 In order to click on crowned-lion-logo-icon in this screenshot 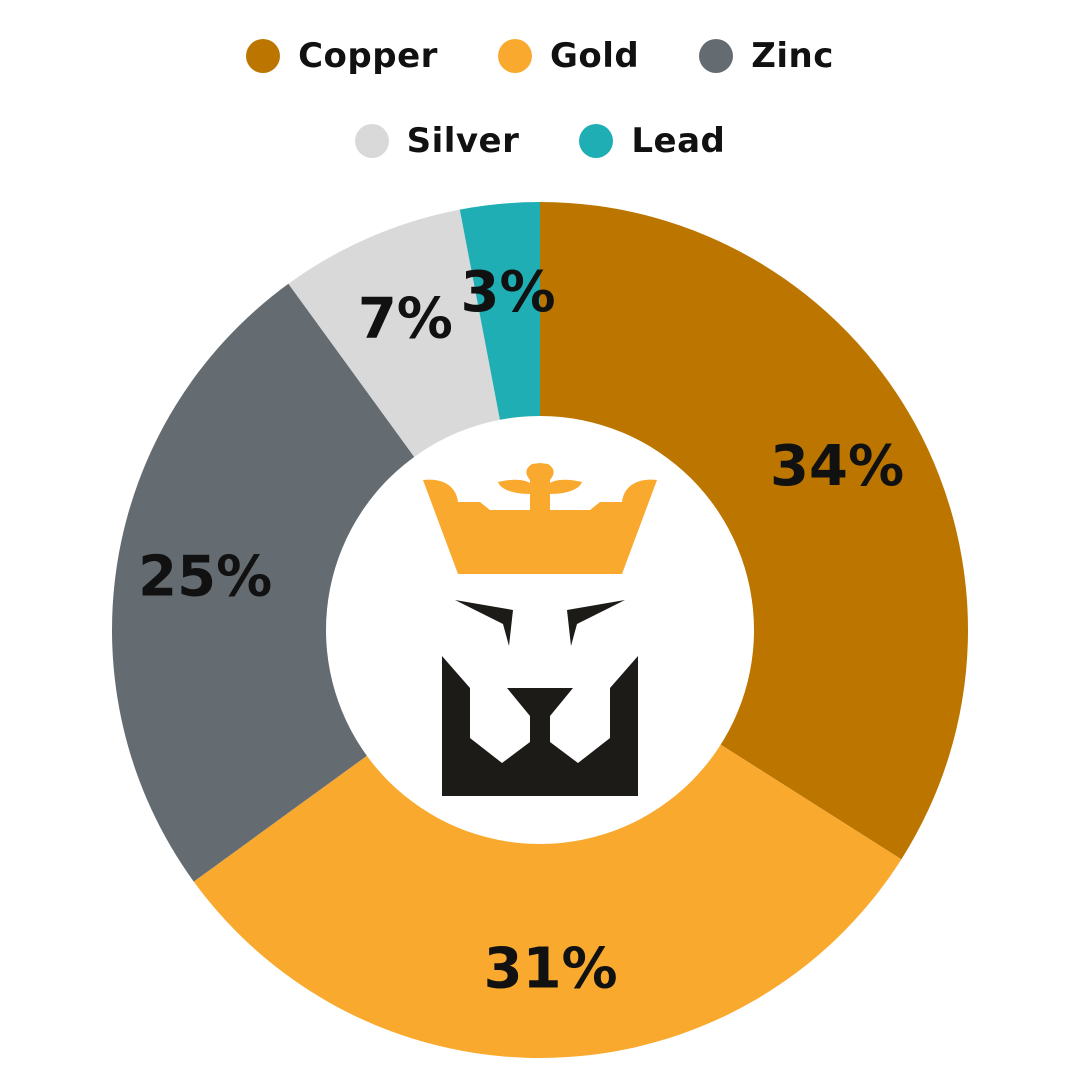, I will do `click(540, 629)`.